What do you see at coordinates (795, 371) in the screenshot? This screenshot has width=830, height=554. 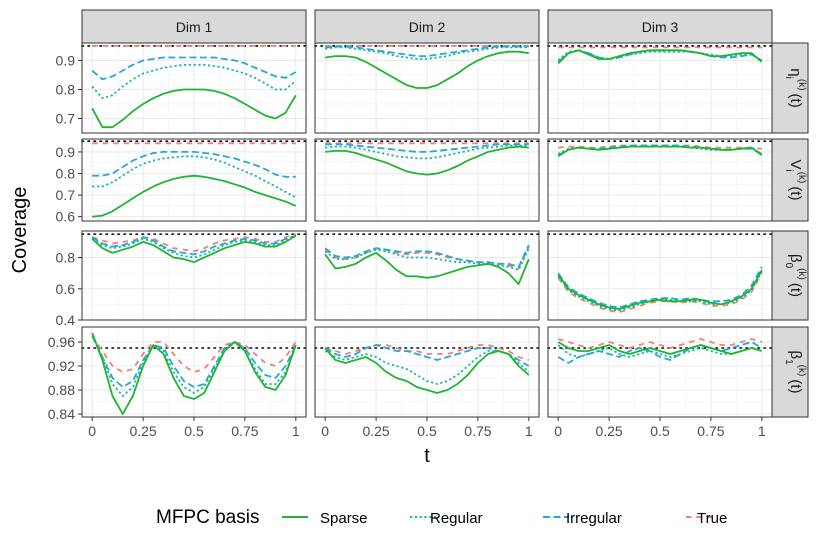 I see `row-strip-label: β1(k) (t)` at bounding box center [795, 371].